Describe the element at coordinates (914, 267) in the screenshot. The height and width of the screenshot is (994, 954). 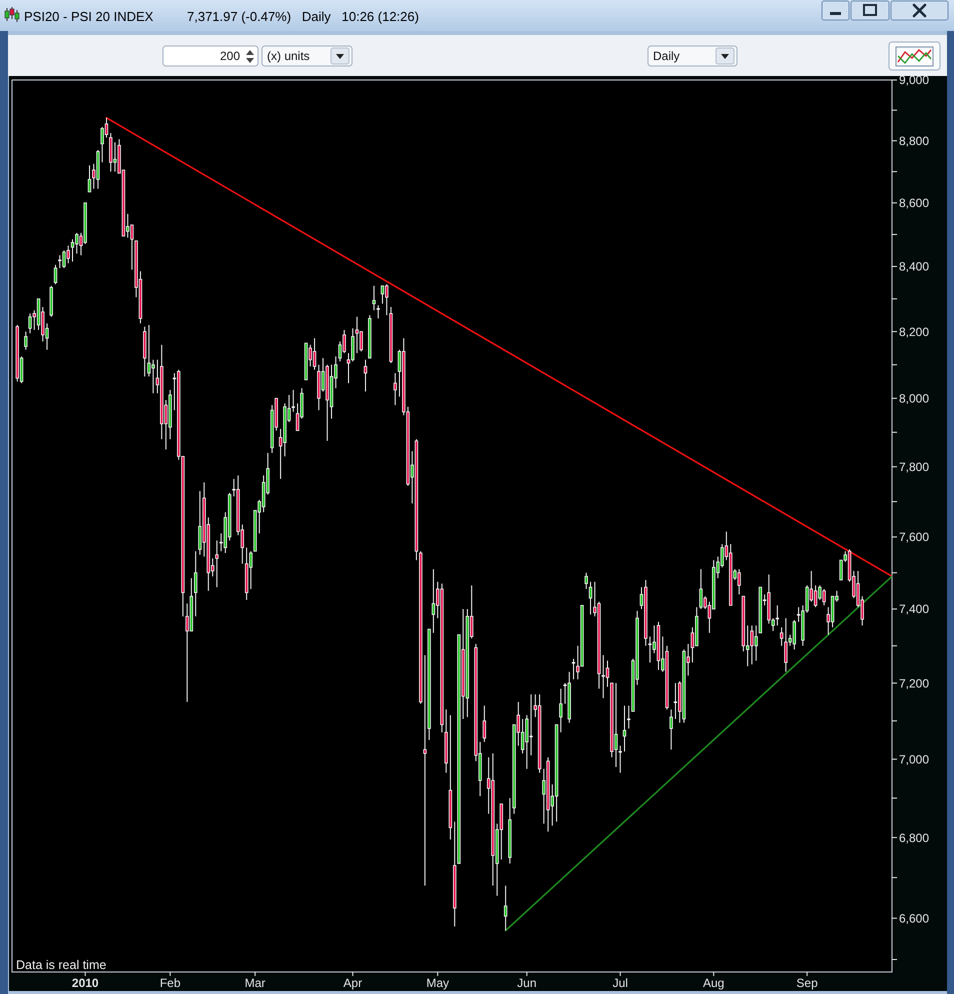
I see `y-tick-label: 8,400` at that location.